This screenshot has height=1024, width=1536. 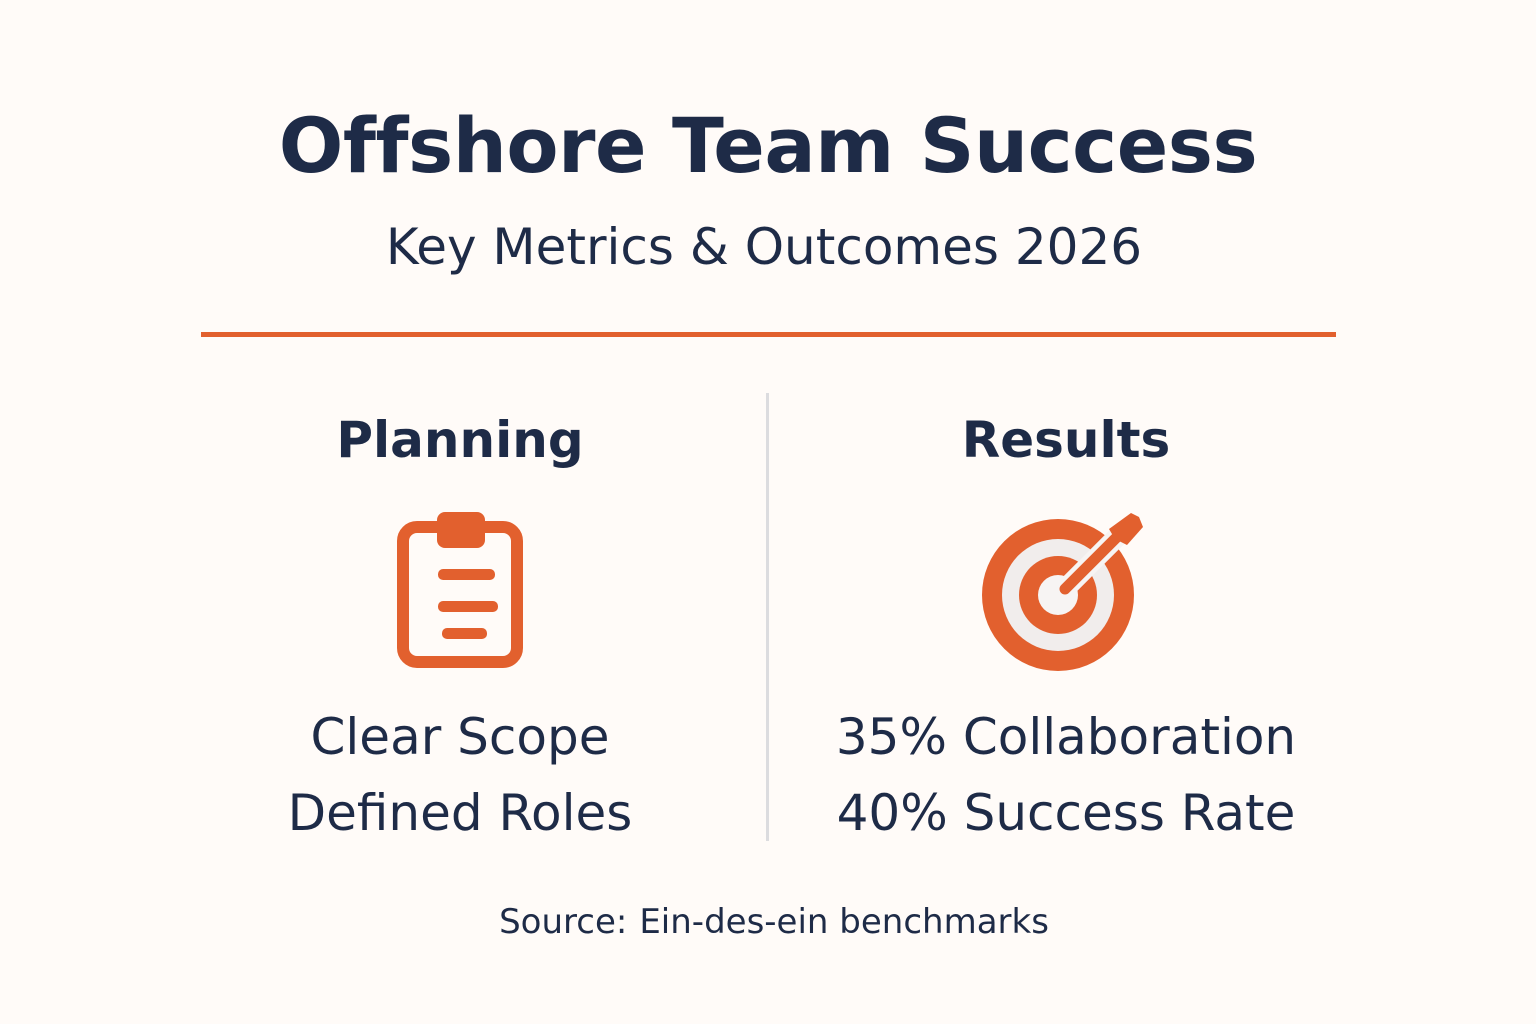 I want to click on page-subtitle: Key Metrics & Outcomes 2026, so click(x=764, y=247).